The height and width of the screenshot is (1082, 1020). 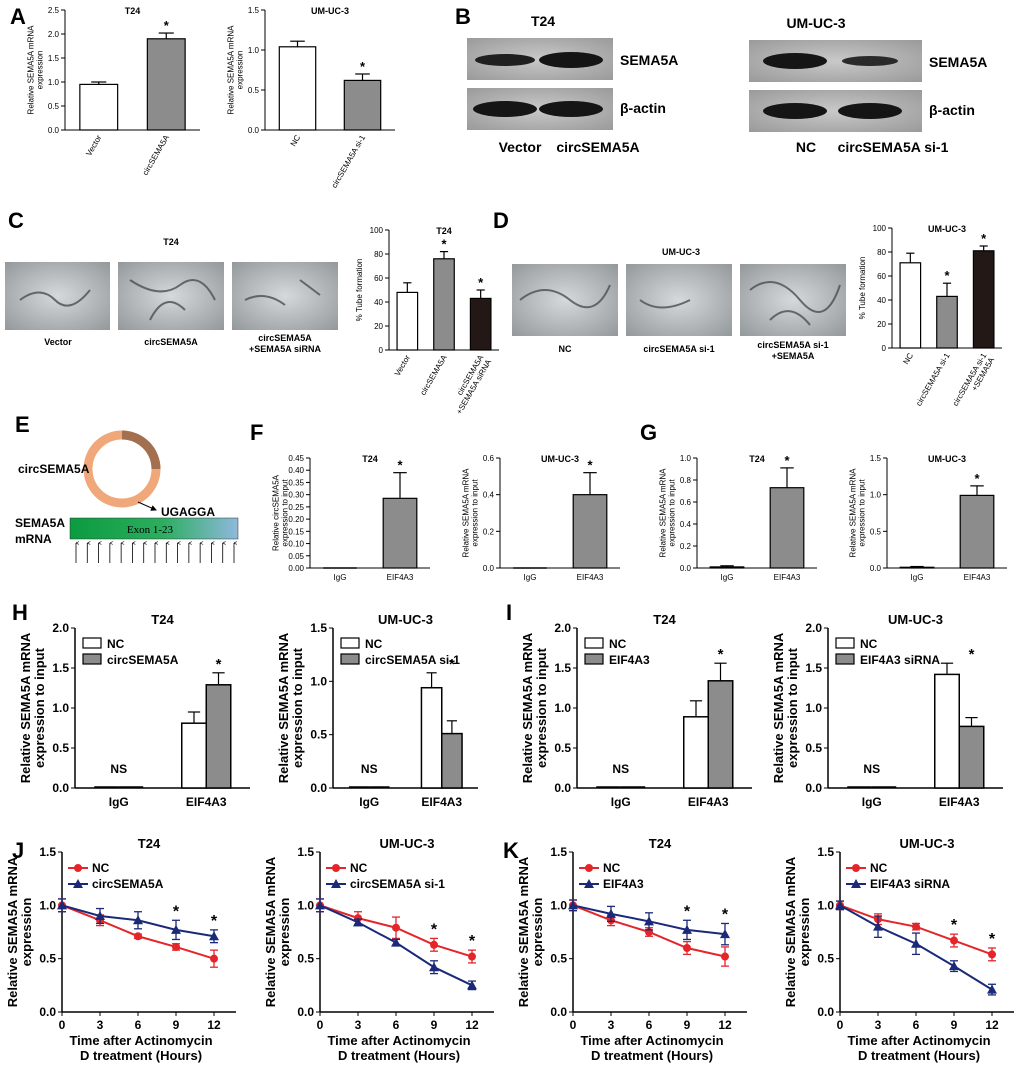 What do you see at coordinates (402, 365) in the screenshot?
I see `x-tick-label: Vector` at bounding box center [402, 365].